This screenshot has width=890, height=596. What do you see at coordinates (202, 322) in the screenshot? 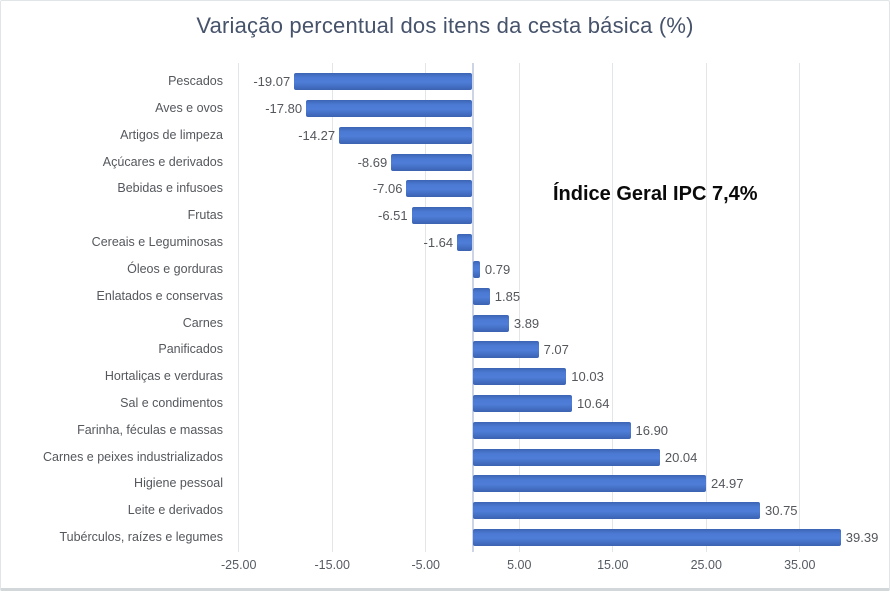
I see `category-label: Carnes` at bounding box center [202, 322].